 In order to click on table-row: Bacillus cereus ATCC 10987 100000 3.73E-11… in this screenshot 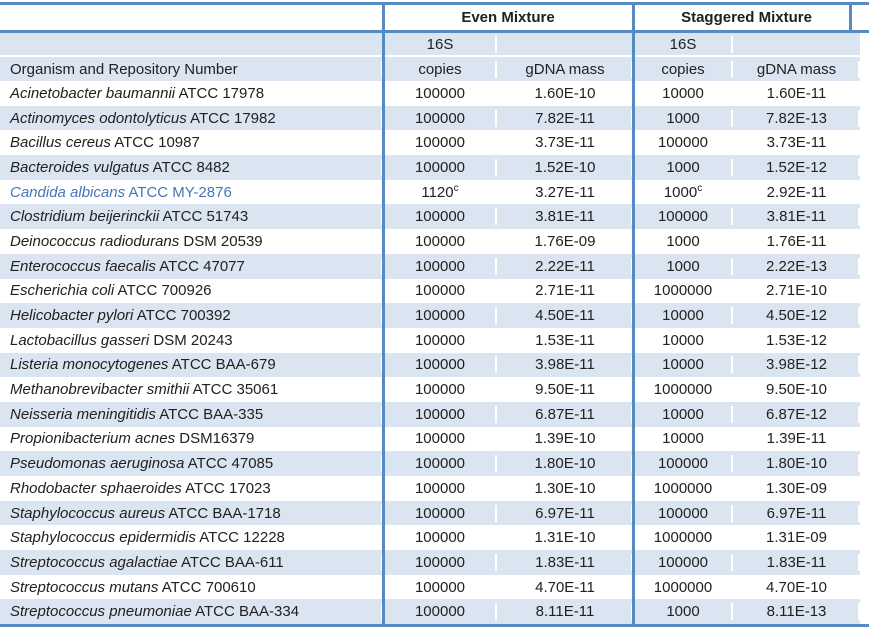, I will do `click(430, 142)`.